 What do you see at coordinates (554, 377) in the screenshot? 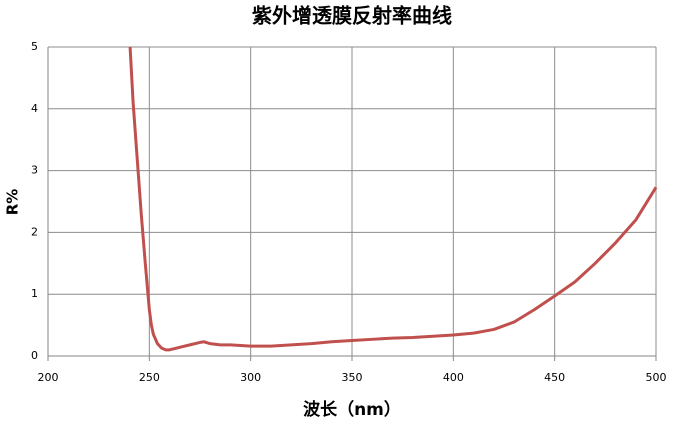
I see `x-tick-label: 450` at bounding box center [554, 377].